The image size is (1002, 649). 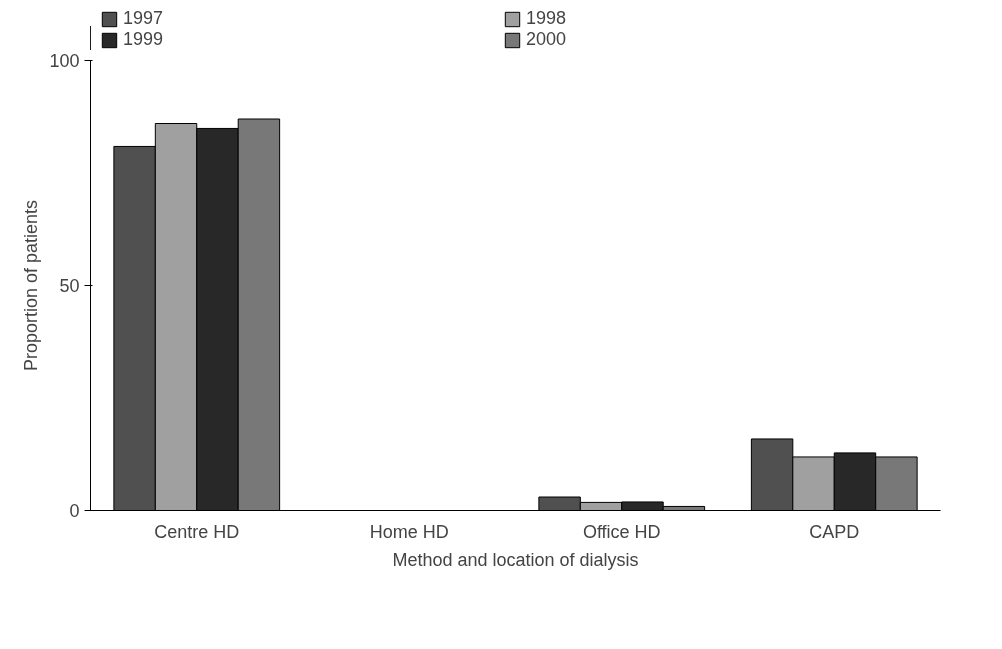 What do you see at coordinates (621, 531) in the screenshot?
I see `x-tick-label: Office HD` at bounding box center [621, 531].